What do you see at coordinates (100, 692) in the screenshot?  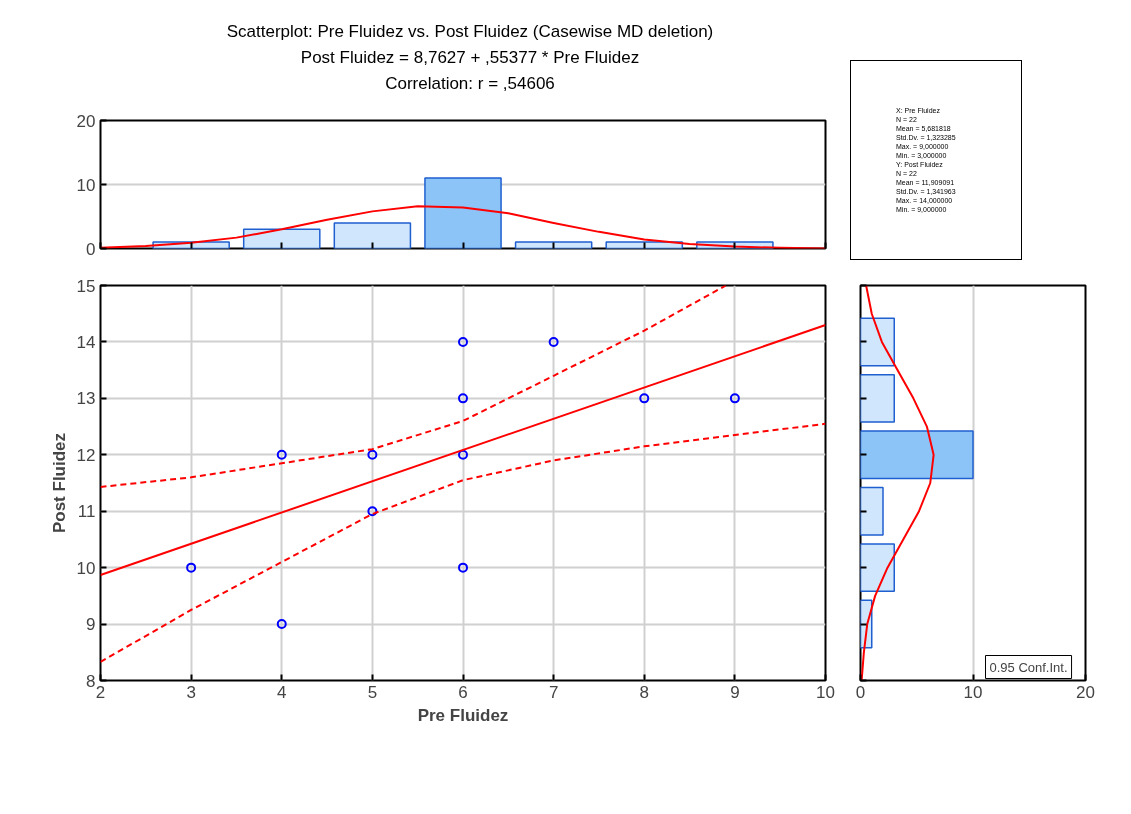 I see `x-tick-label: 2` at bounding box center [100, 692].